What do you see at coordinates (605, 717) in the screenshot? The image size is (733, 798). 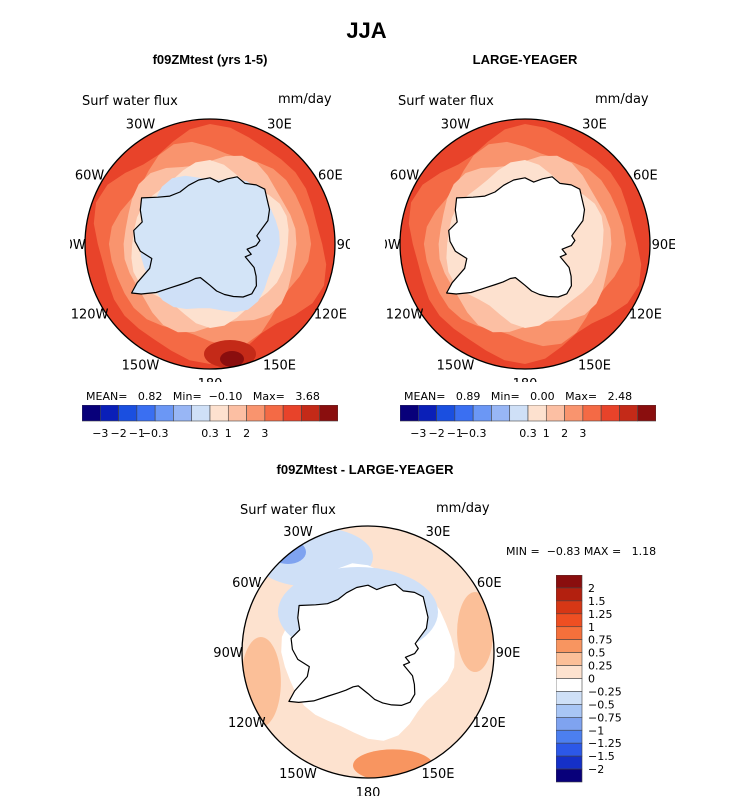 I see `colorbar-tick-label: −0.75` at bounding box center [605, 717].